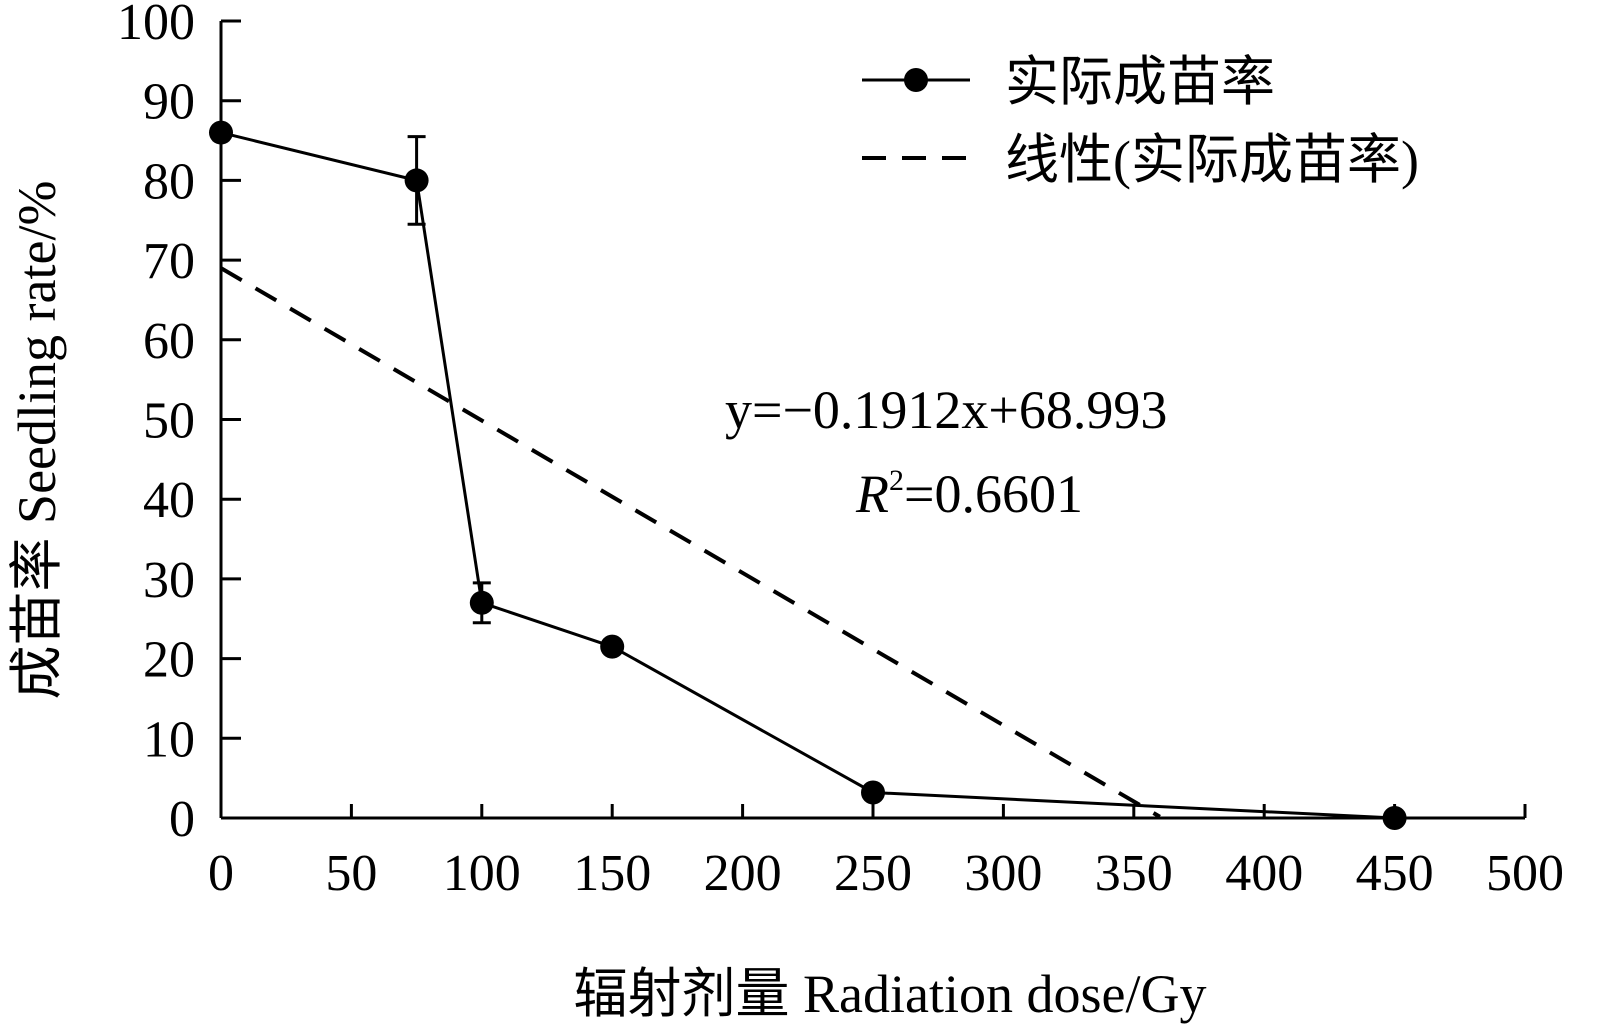  Describe the element at coordinates (169, 500) in the screenshot. I see `y-tick-label: 40` at that location.